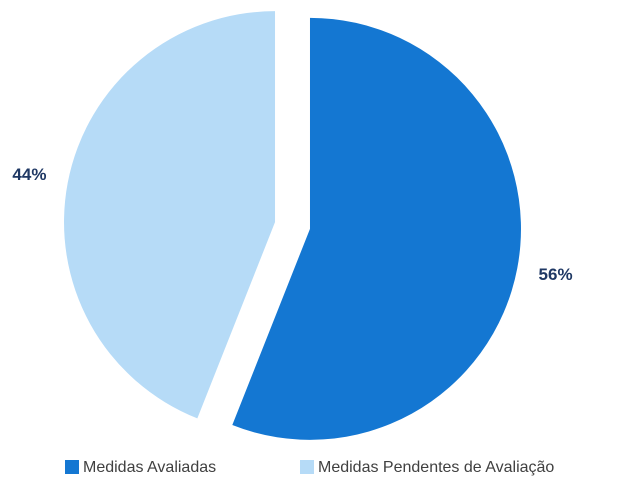 This screenshot has height=483, width=629. What do you see at coordinates (149, 467) in the screenshot?
I see `legend-label: Medidas Avaliadas` at bounding box center [149, 467].